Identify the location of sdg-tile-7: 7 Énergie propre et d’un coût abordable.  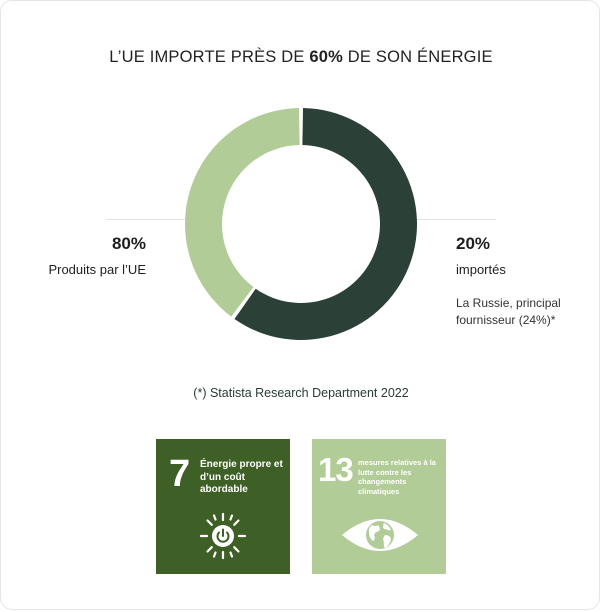
(223, 506).